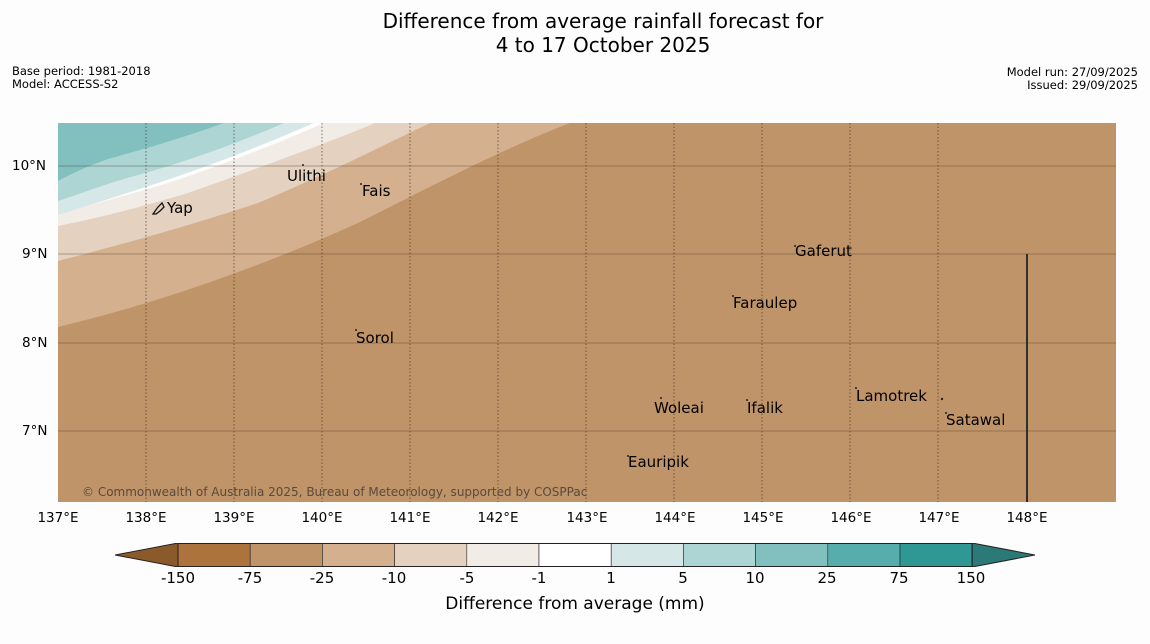 This screenshot has width=1150, height=644. I want to click on place-eauripik: Eauripik, so click(658, 462).